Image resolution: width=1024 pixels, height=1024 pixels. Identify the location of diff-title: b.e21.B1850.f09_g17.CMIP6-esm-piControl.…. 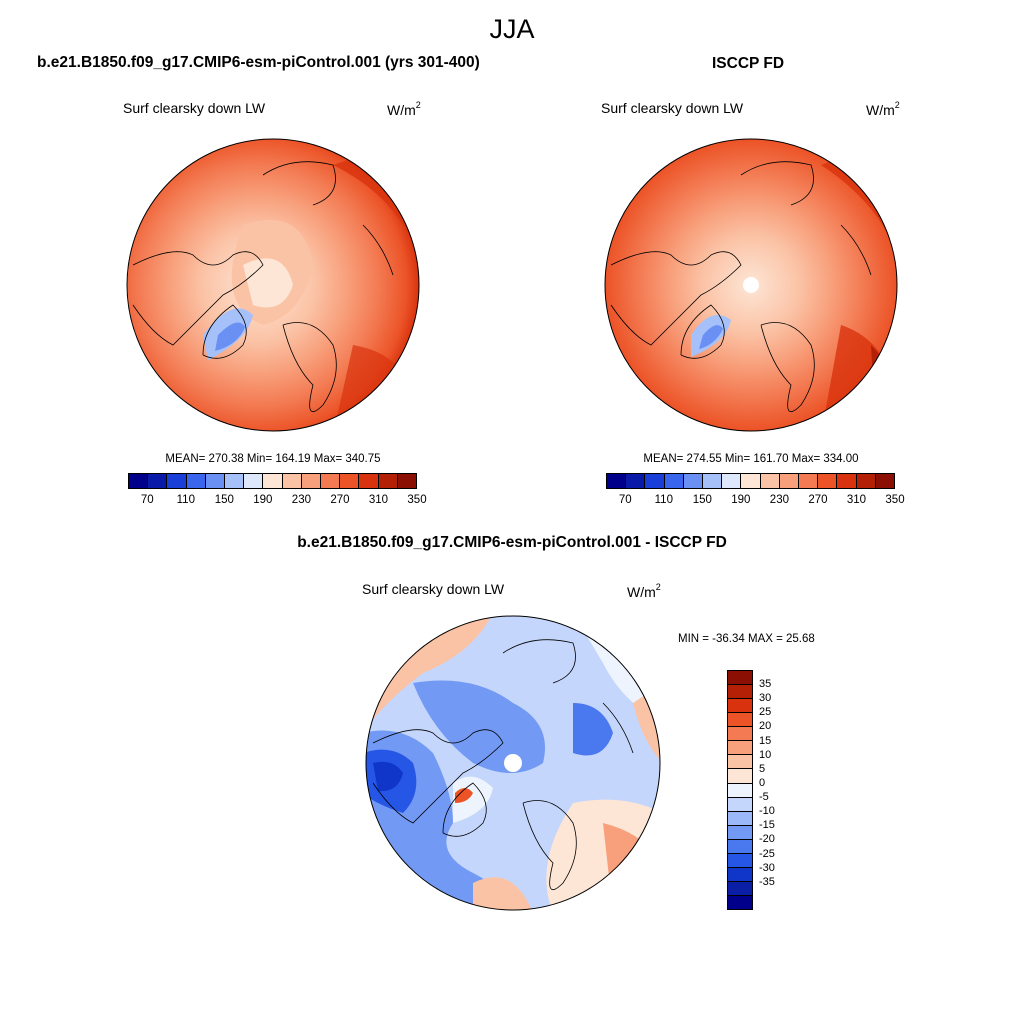
(512, 542).